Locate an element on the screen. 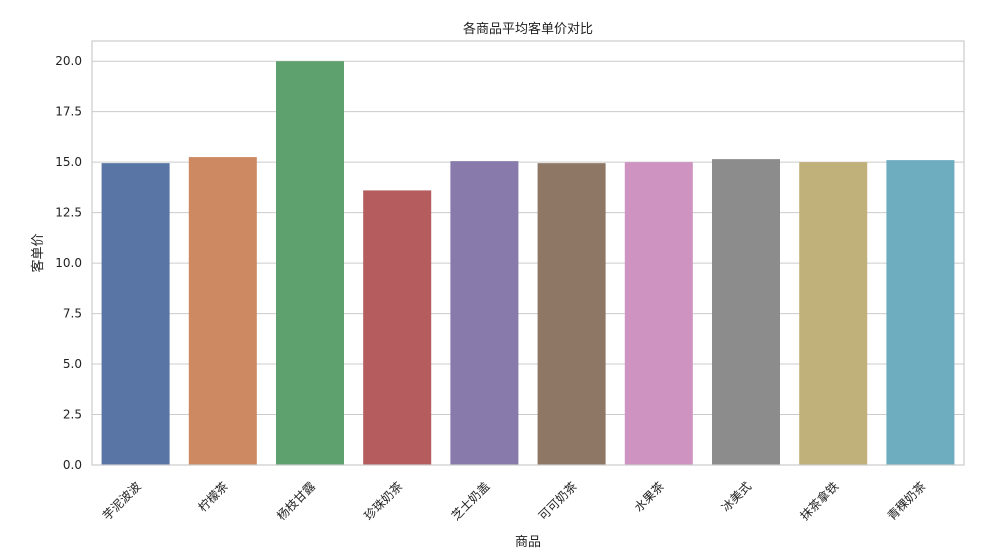 The height and width of the screenshot is (554, 990). y-axis-label: 客单价 is located at coordinates (38, 252).